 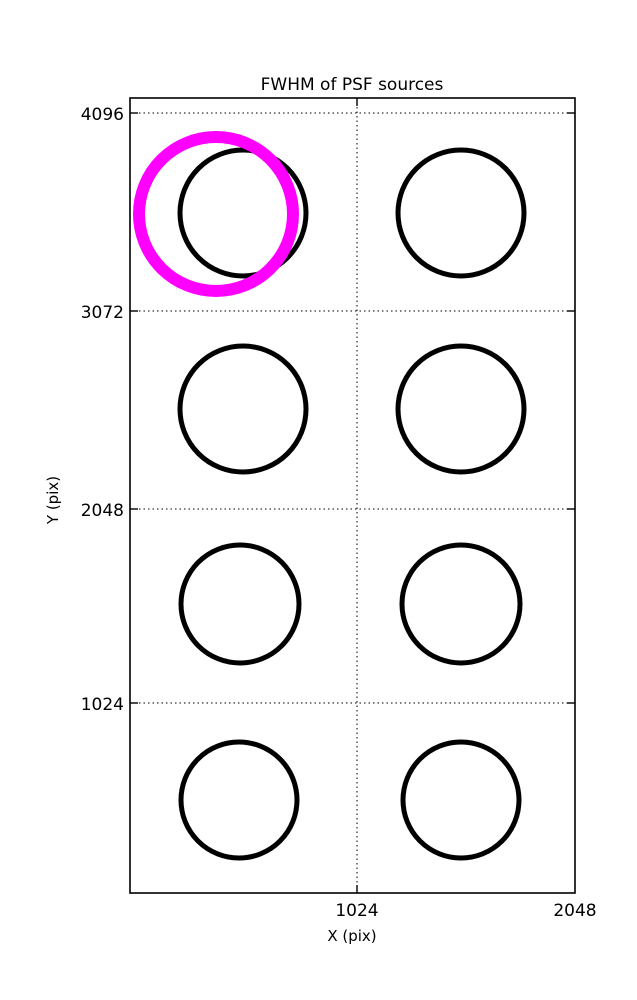 I want to click on y-tick-label-2048: 2048, so click(x=102, y=511).